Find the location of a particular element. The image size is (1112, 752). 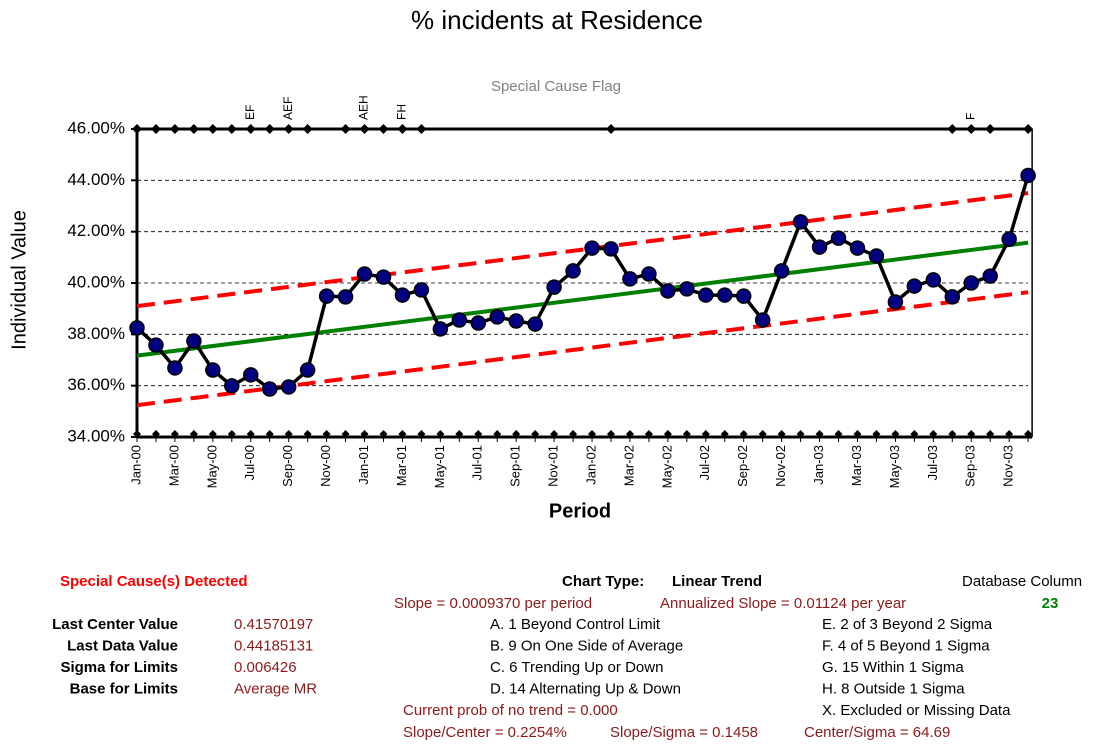

x-tick-label: Jan-02 is located at coordinates (590, 465).